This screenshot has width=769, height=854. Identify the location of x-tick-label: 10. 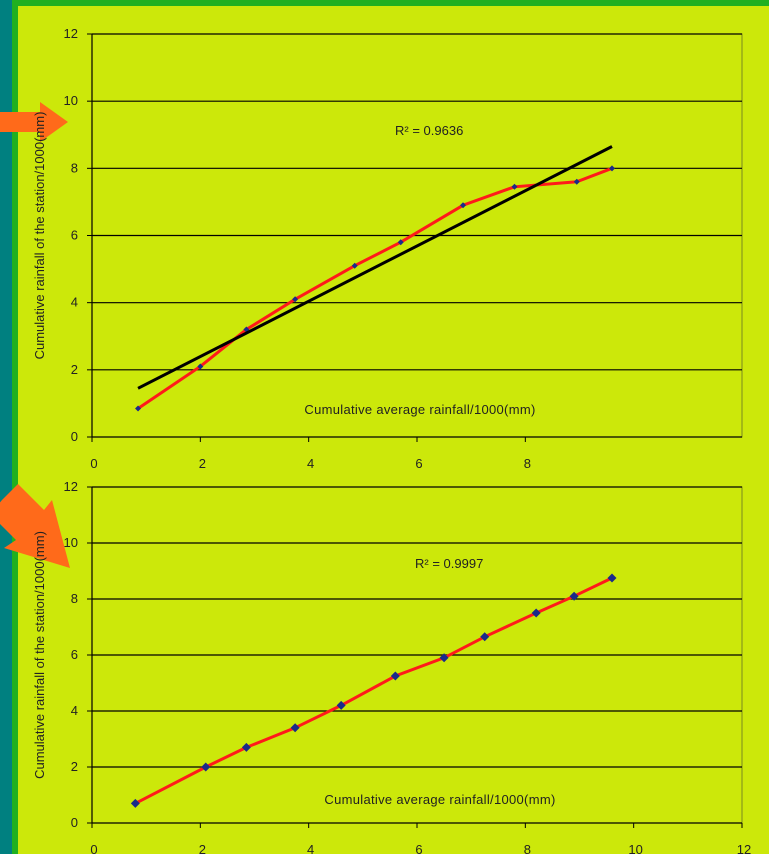
(635, 848).